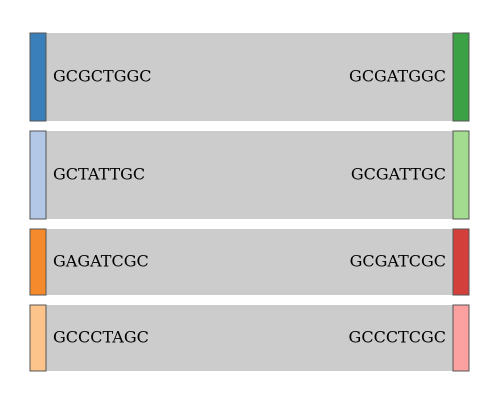 The image size is (500, 404). Describe the element at coordinates (398, 261) in the screenshot. I see `target-node-label: GCGATCGC` at that location.